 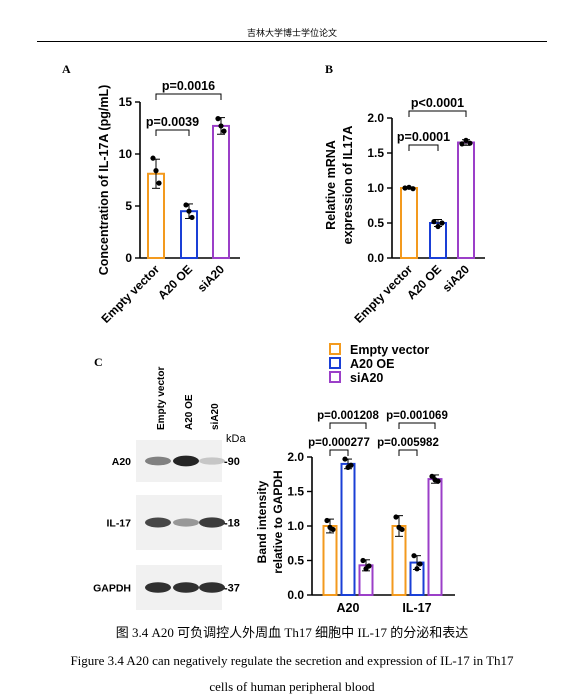 What do you see at coordinates (366, 378) in the screenshot?
I see `chart-c-legend-label: siA20` at bounding box center [366, 378].